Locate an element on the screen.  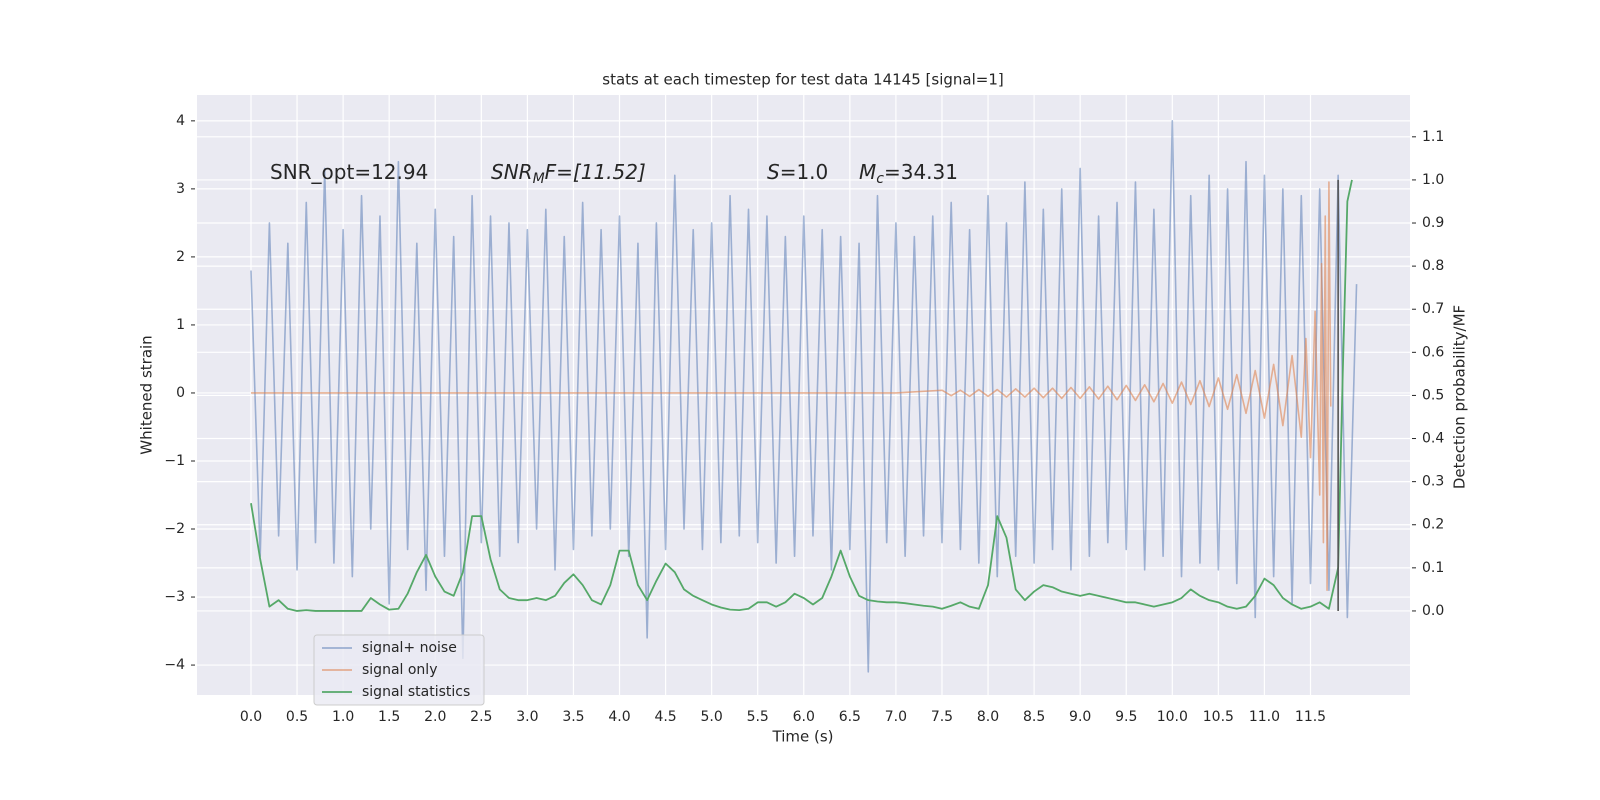
y2-tick-label: 1.1 is located at coordinates (1433, 137).